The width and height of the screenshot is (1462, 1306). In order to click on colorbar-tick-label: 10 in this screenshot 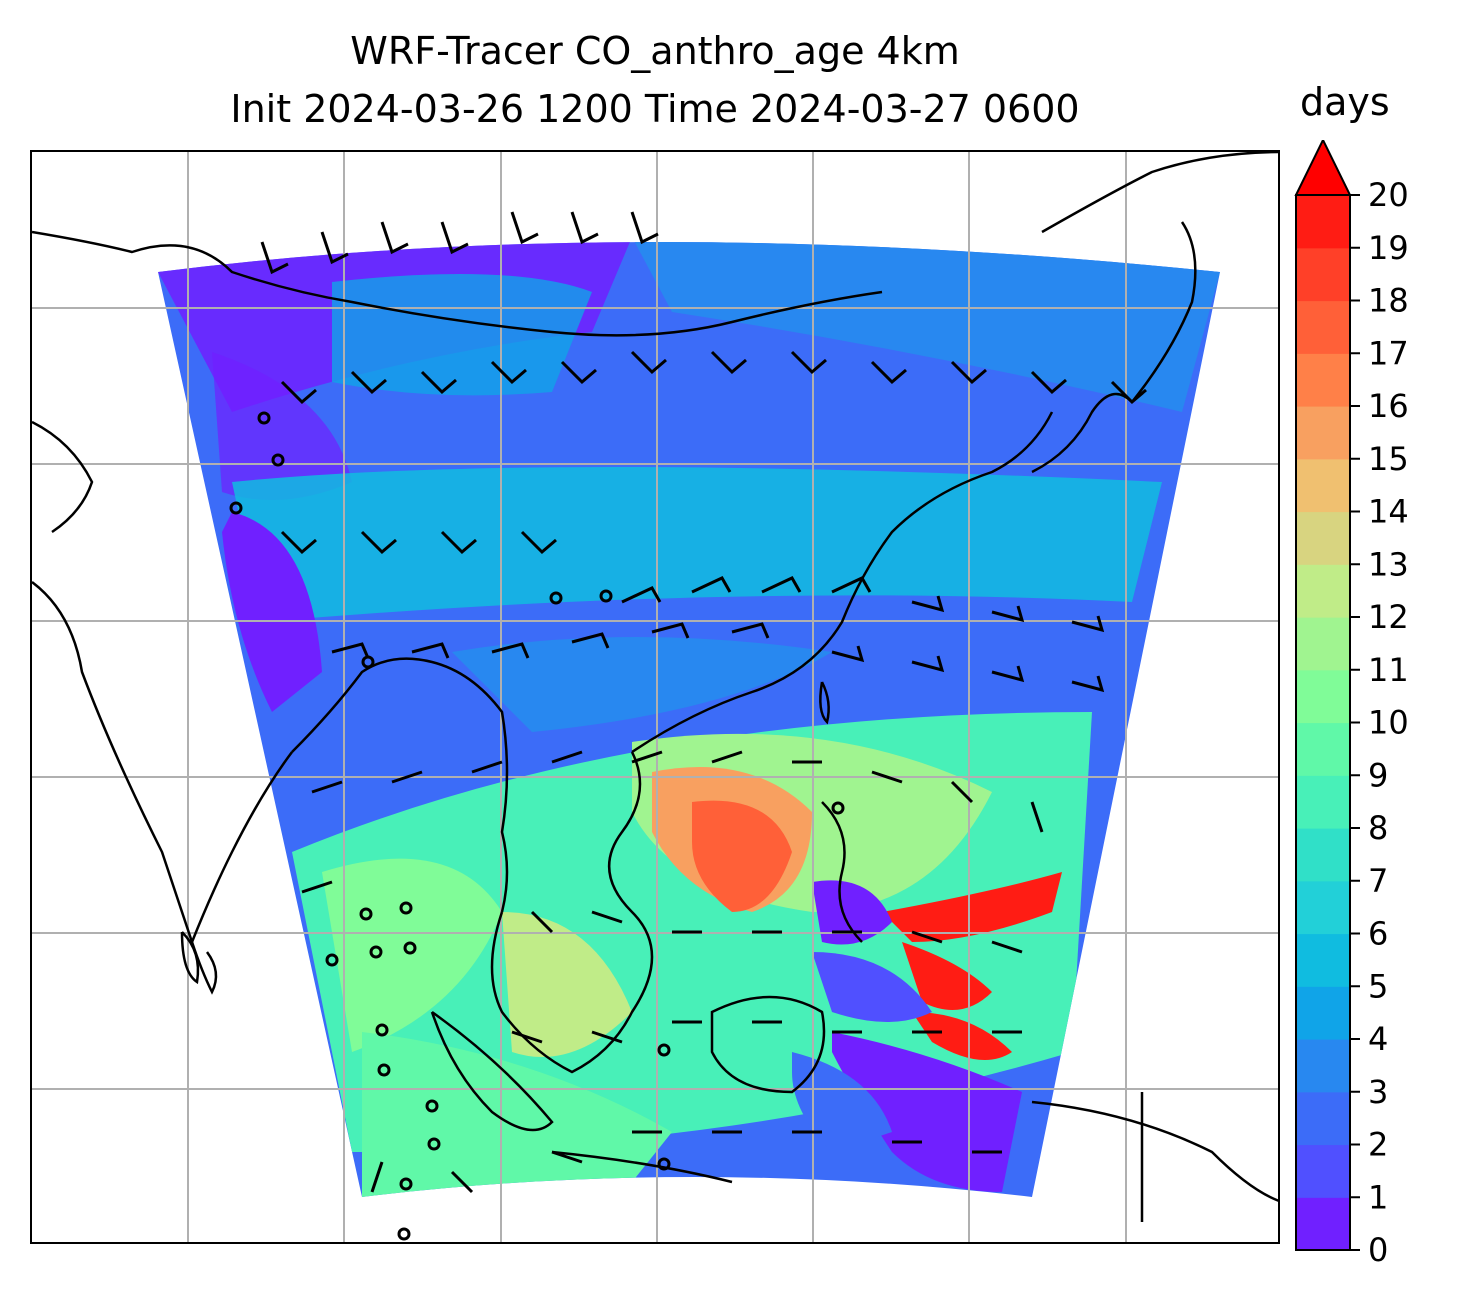, I will do `click(1388, 723)`.